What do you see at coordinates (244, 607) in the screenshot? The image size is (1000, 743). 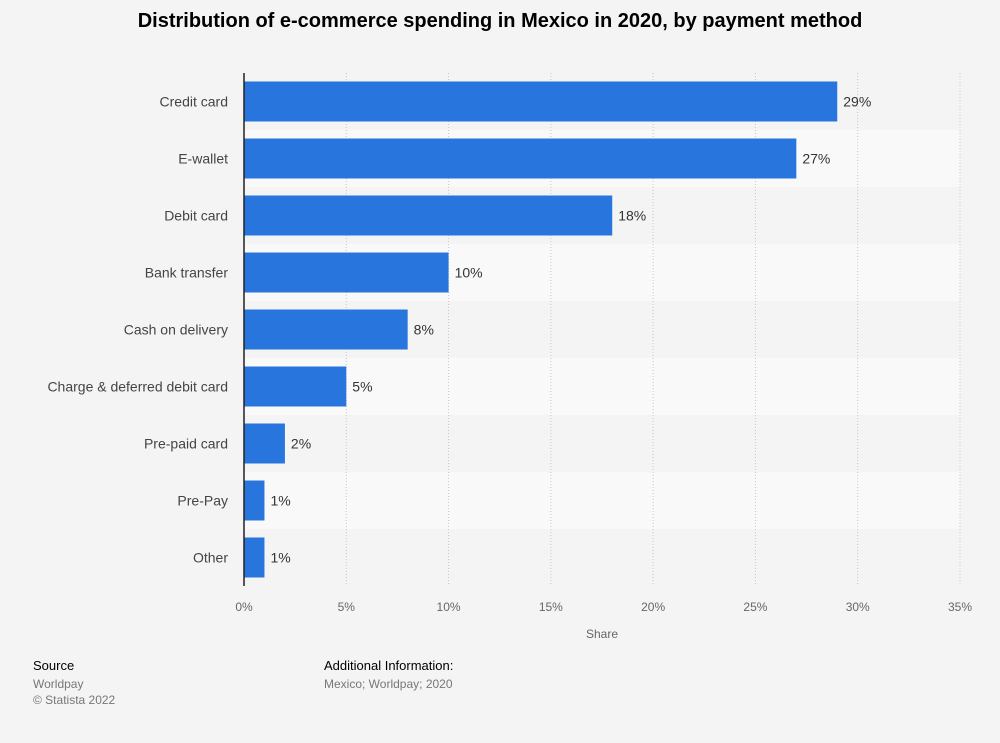 I see `x-tick-label: 0%` at bounding box center [244, 607].